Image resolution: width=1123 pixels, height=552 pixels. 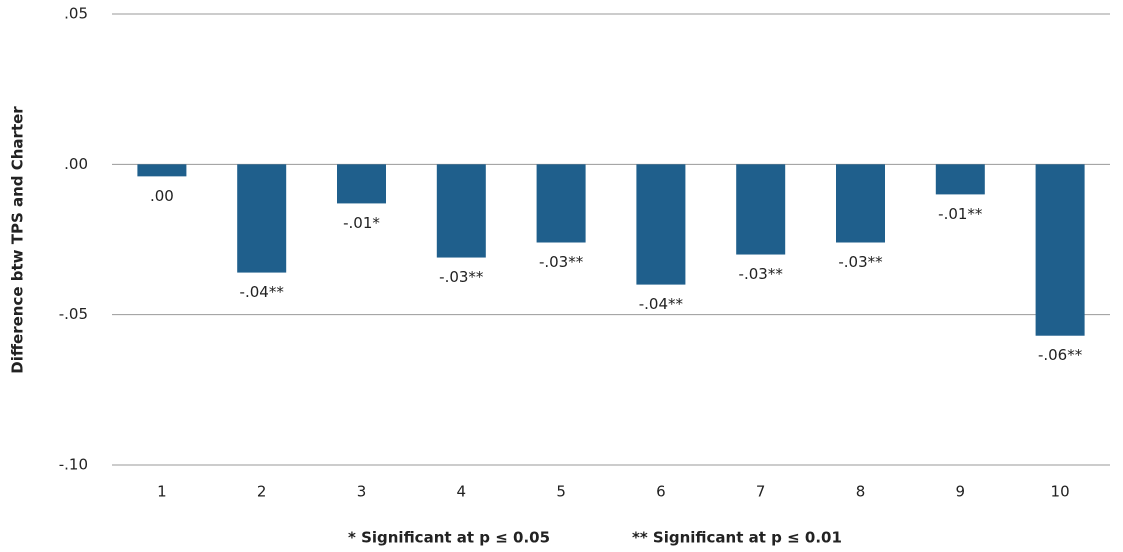 I want to click on x-tick-label: 1, so click(x=162, y=492).